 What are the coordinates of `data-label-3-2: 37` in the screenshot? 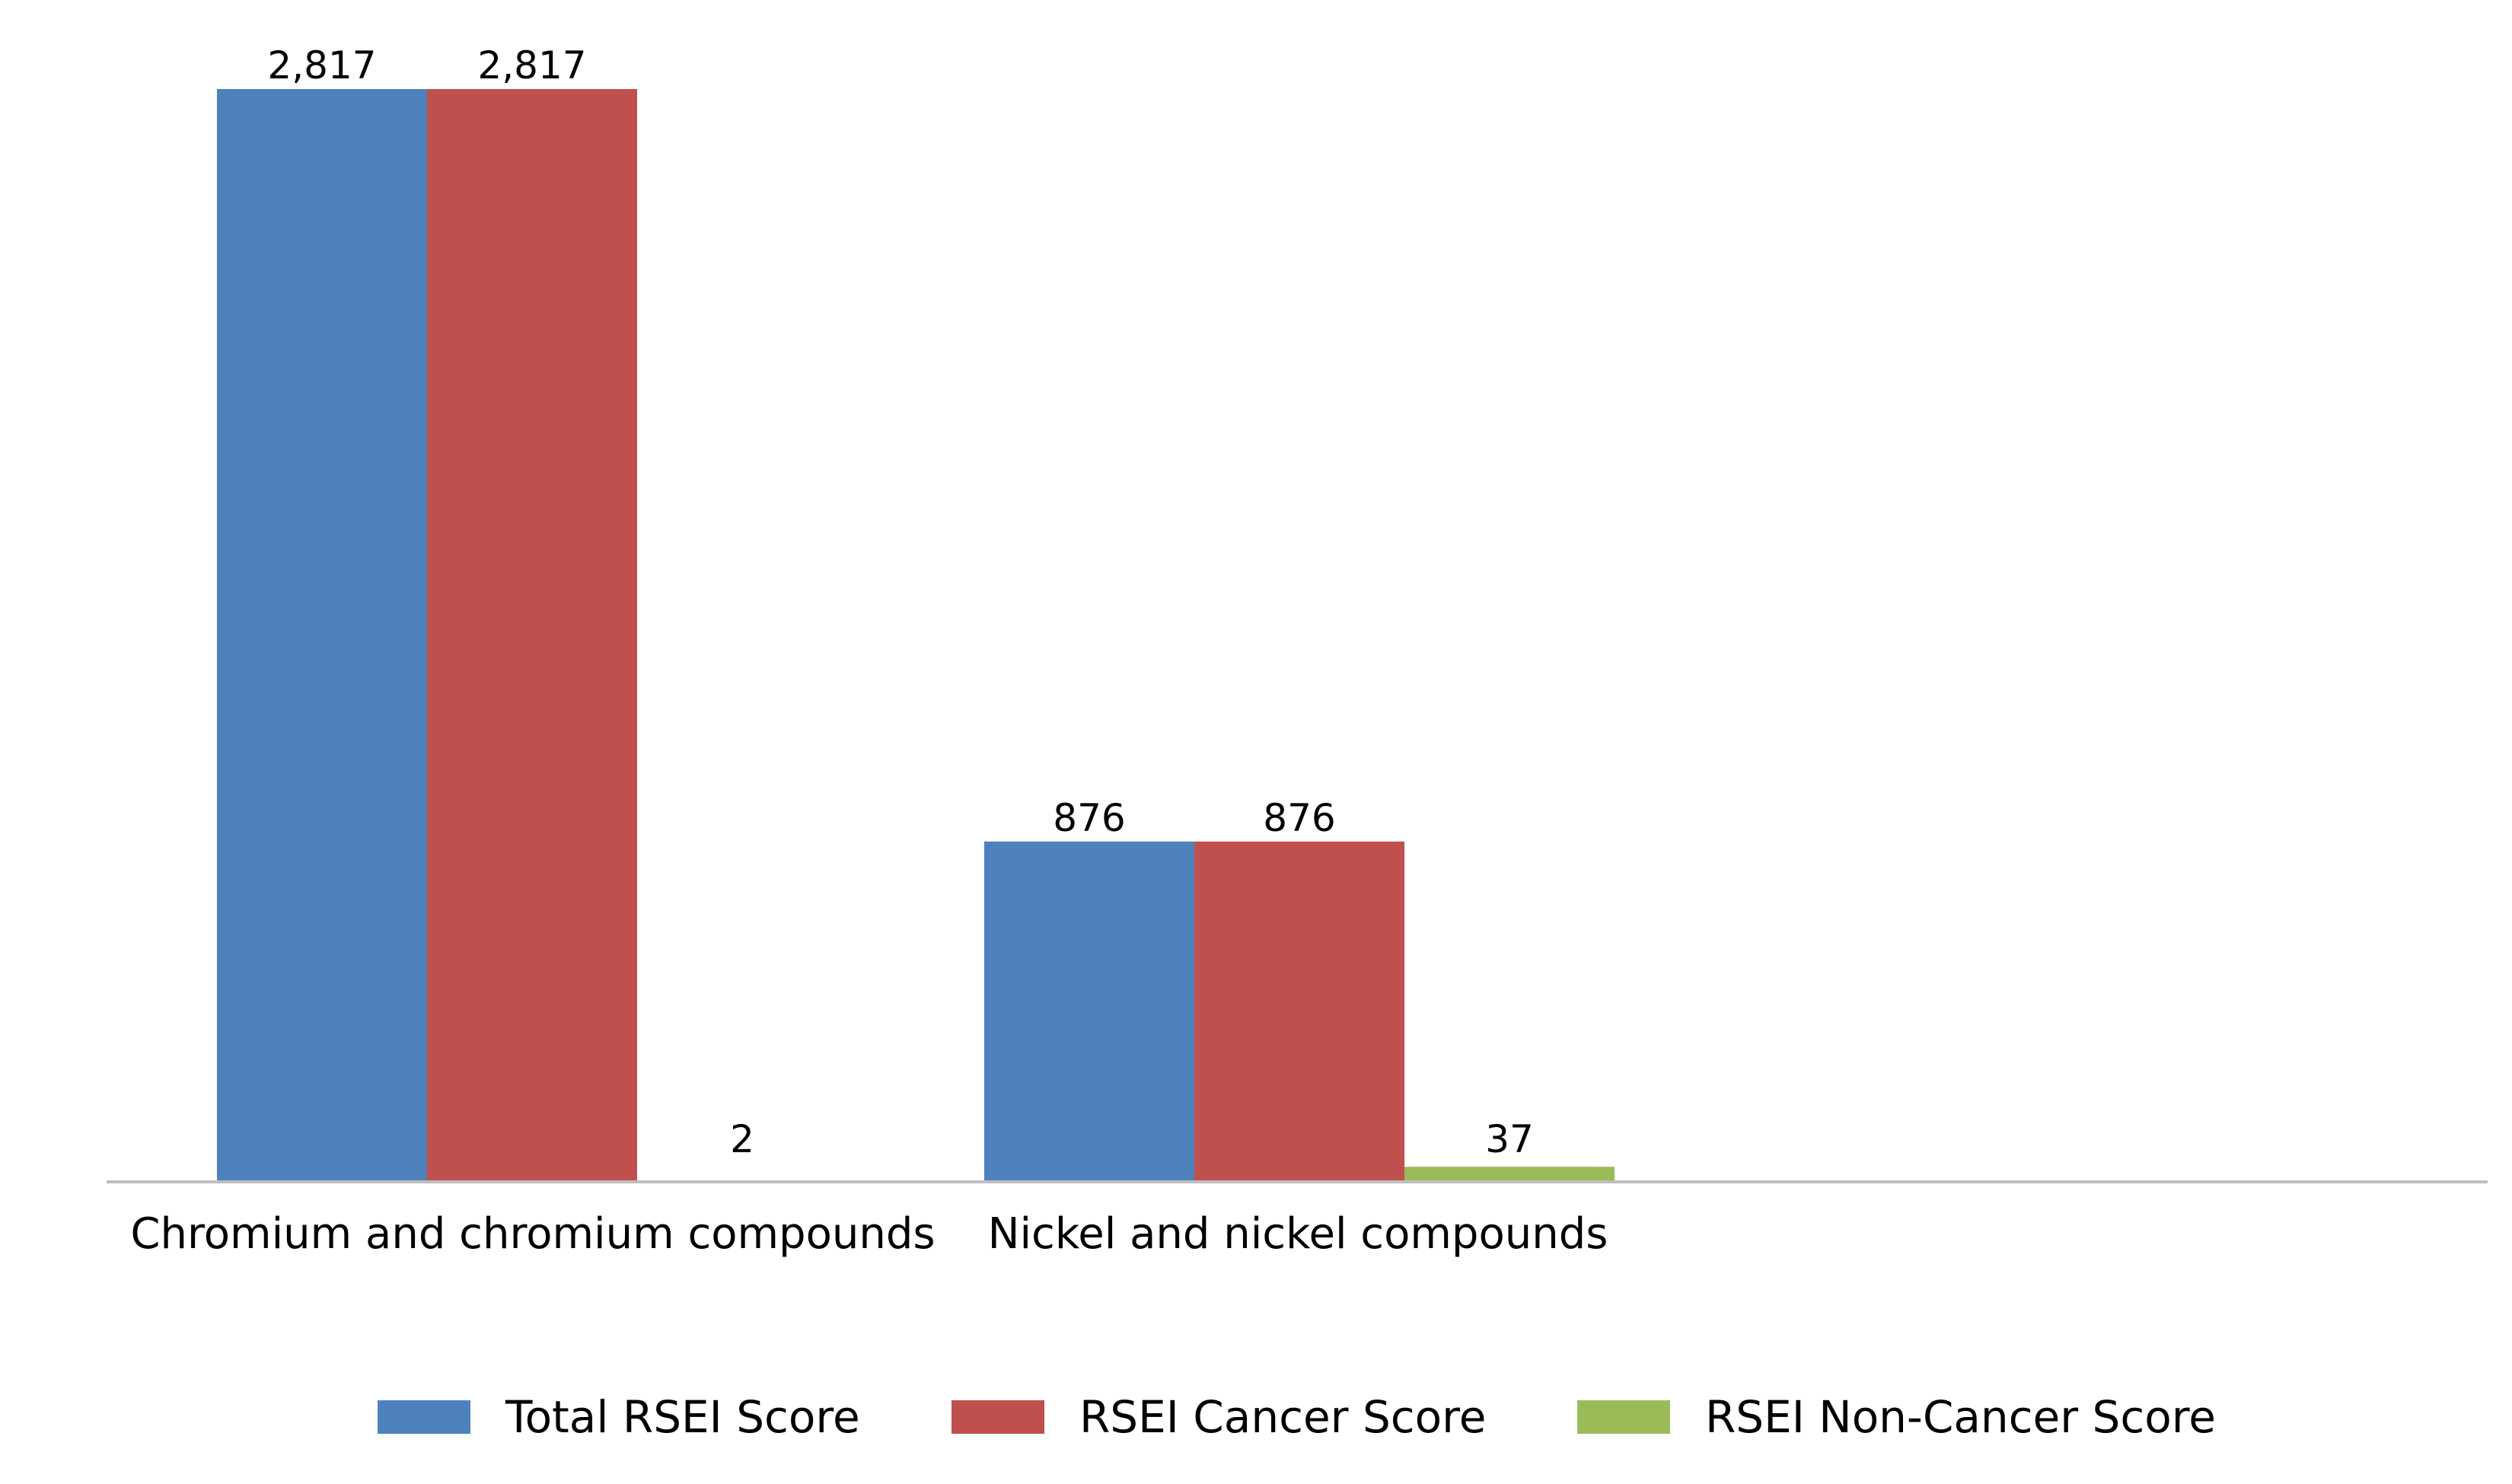 It's located at (1509, 1139).